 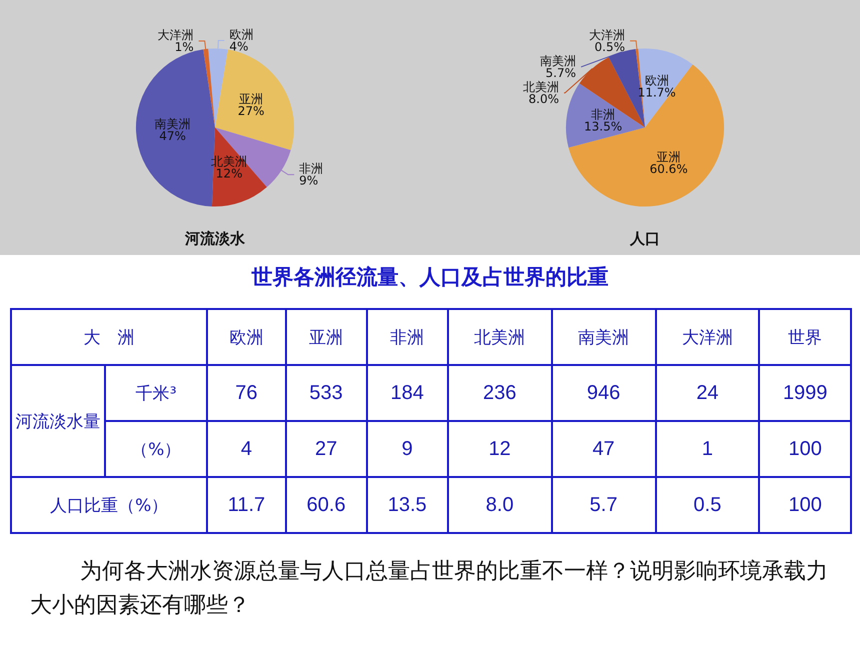 I want to click on data-label: 27%, so click(x=251, y=111).